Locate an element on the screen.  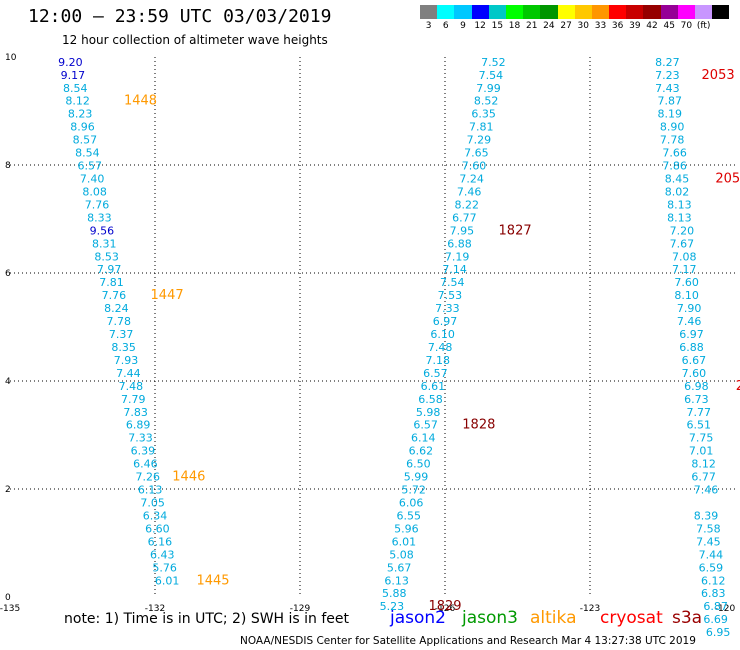
wave-height-label: 8.12 is located at coordinates (77, 101).